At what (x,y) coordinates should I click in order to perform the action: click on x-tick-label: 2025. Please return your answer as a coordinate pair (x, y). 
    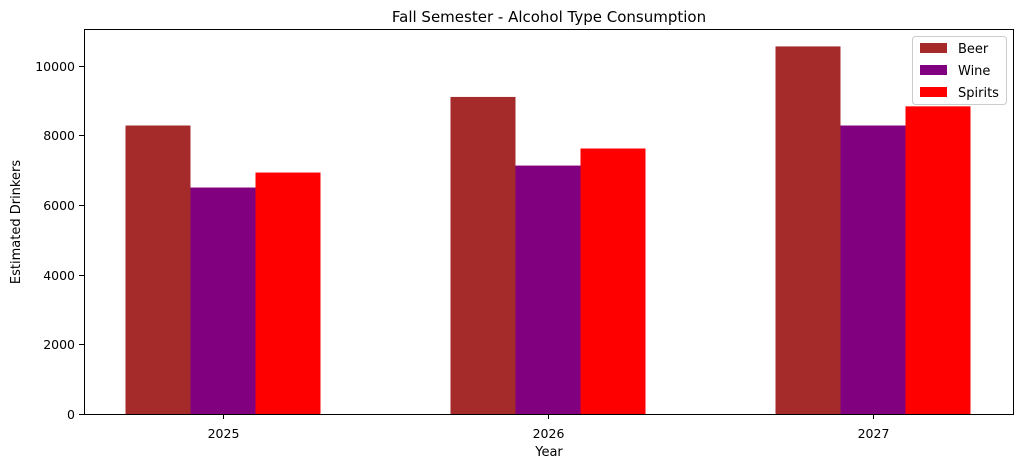
    Looking at the image, I should click on (224, 433).